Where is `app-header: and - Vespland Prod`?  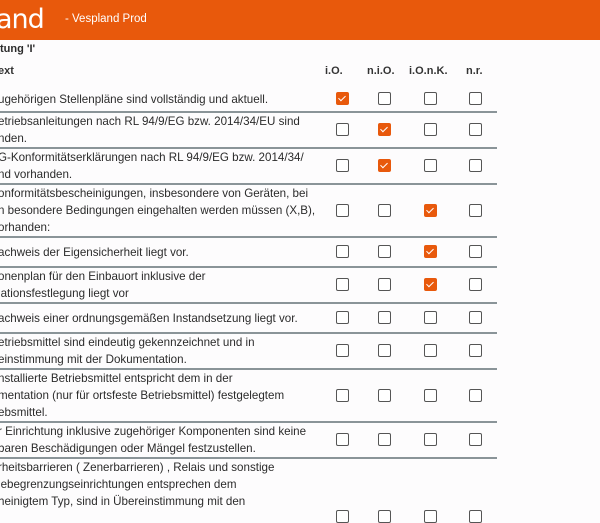
app-header: and - Vespland Prod is located at coordinates (300, 20).